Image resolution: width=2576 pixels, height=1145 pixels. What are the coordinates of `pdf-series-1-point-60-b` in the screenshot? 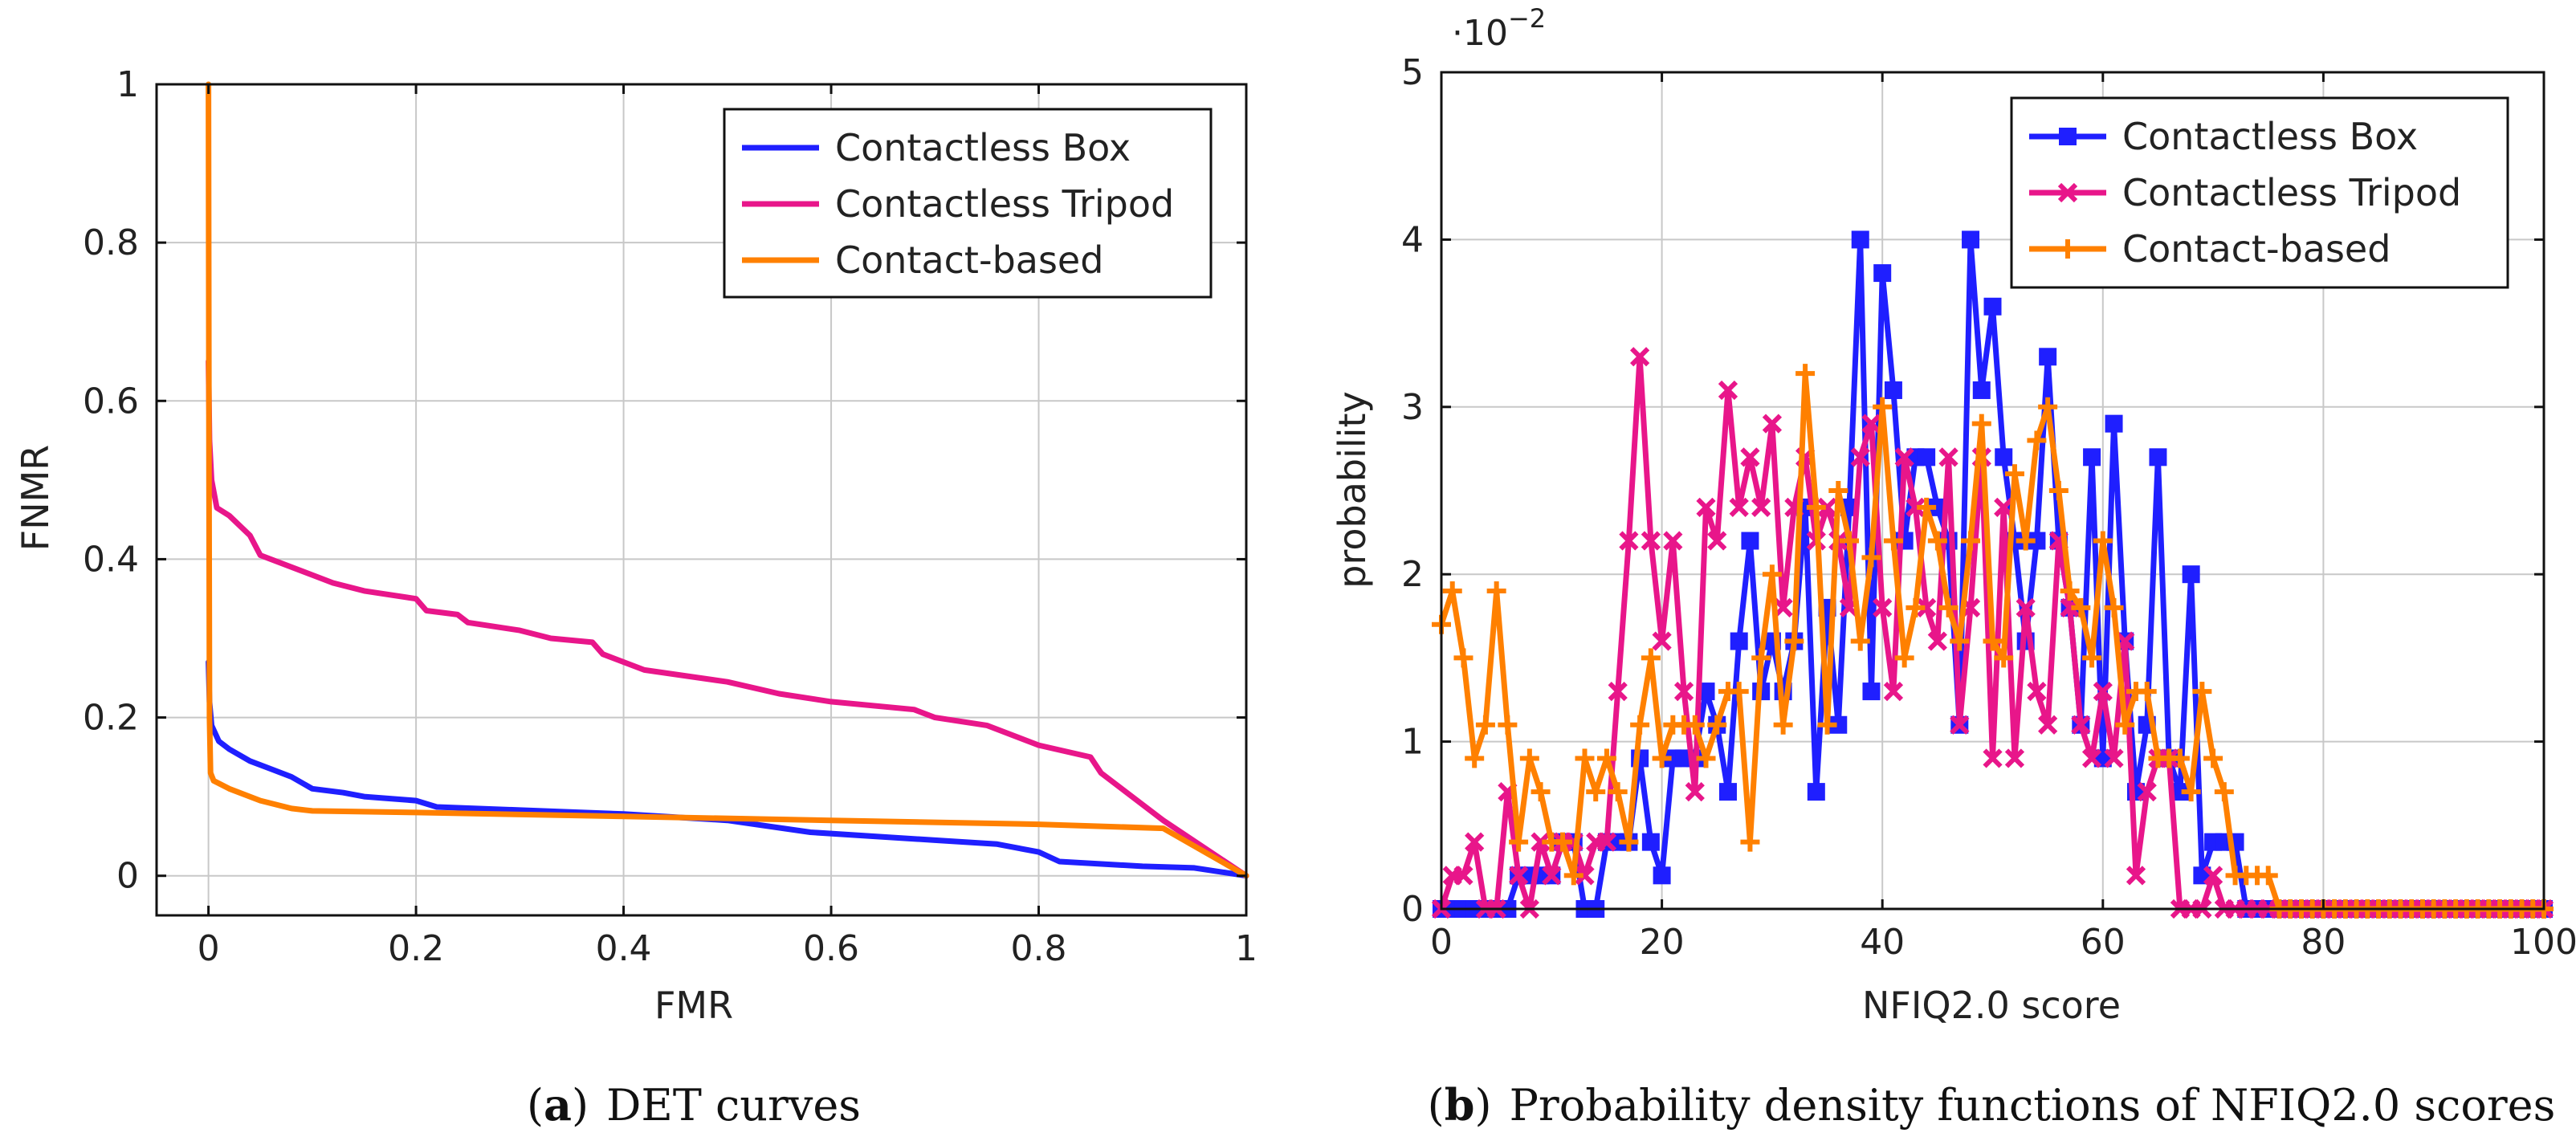 It's located at (2103, 691).